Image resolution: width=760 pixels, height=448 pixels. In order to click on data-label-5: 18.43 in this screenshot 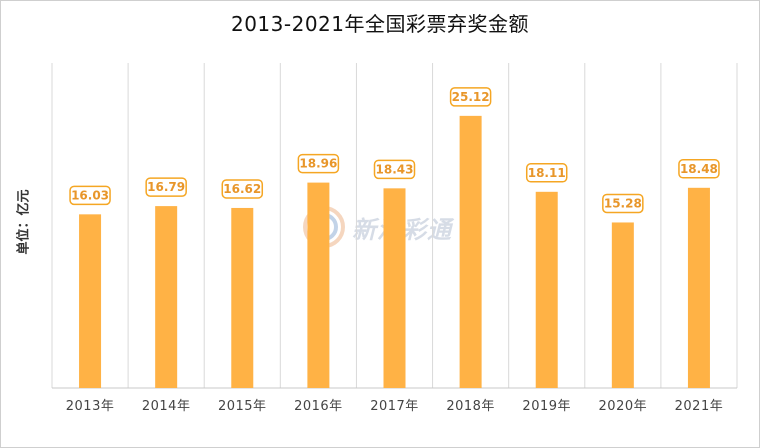, I will do `click(395, 169)`.